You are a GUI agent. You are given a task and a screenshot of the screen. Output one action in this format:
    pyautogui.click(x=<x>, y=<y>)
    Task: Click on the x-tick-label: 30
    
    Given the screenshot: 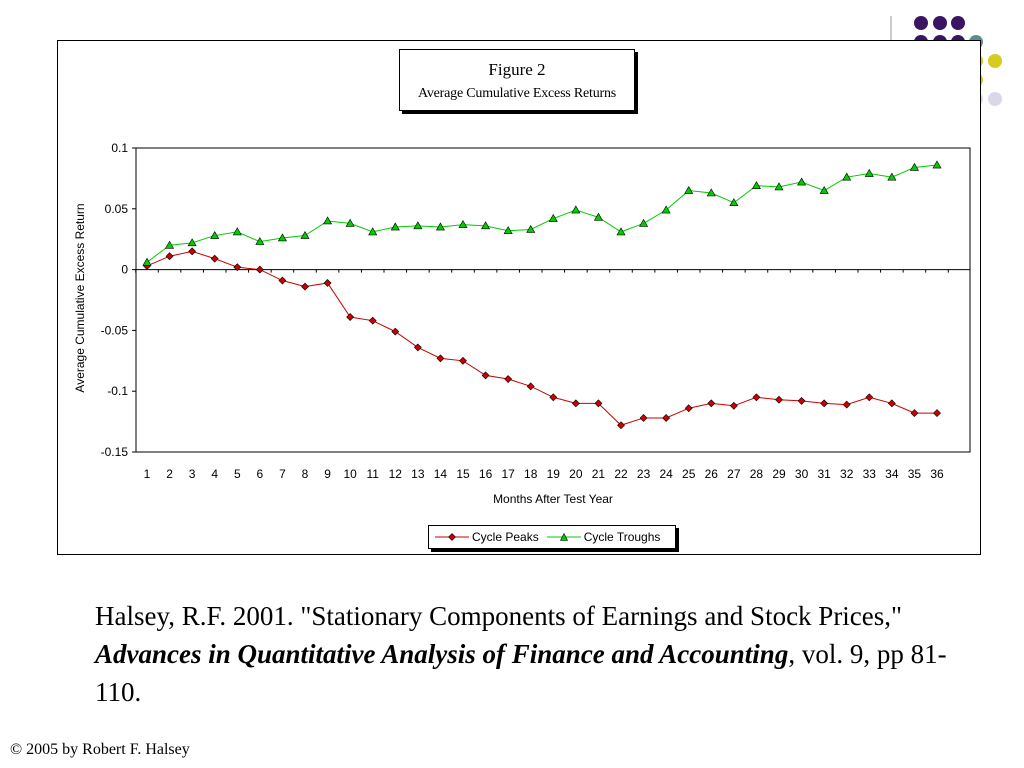 What is the action you would take?
    pyautogui.click(x=802, y=474)
    